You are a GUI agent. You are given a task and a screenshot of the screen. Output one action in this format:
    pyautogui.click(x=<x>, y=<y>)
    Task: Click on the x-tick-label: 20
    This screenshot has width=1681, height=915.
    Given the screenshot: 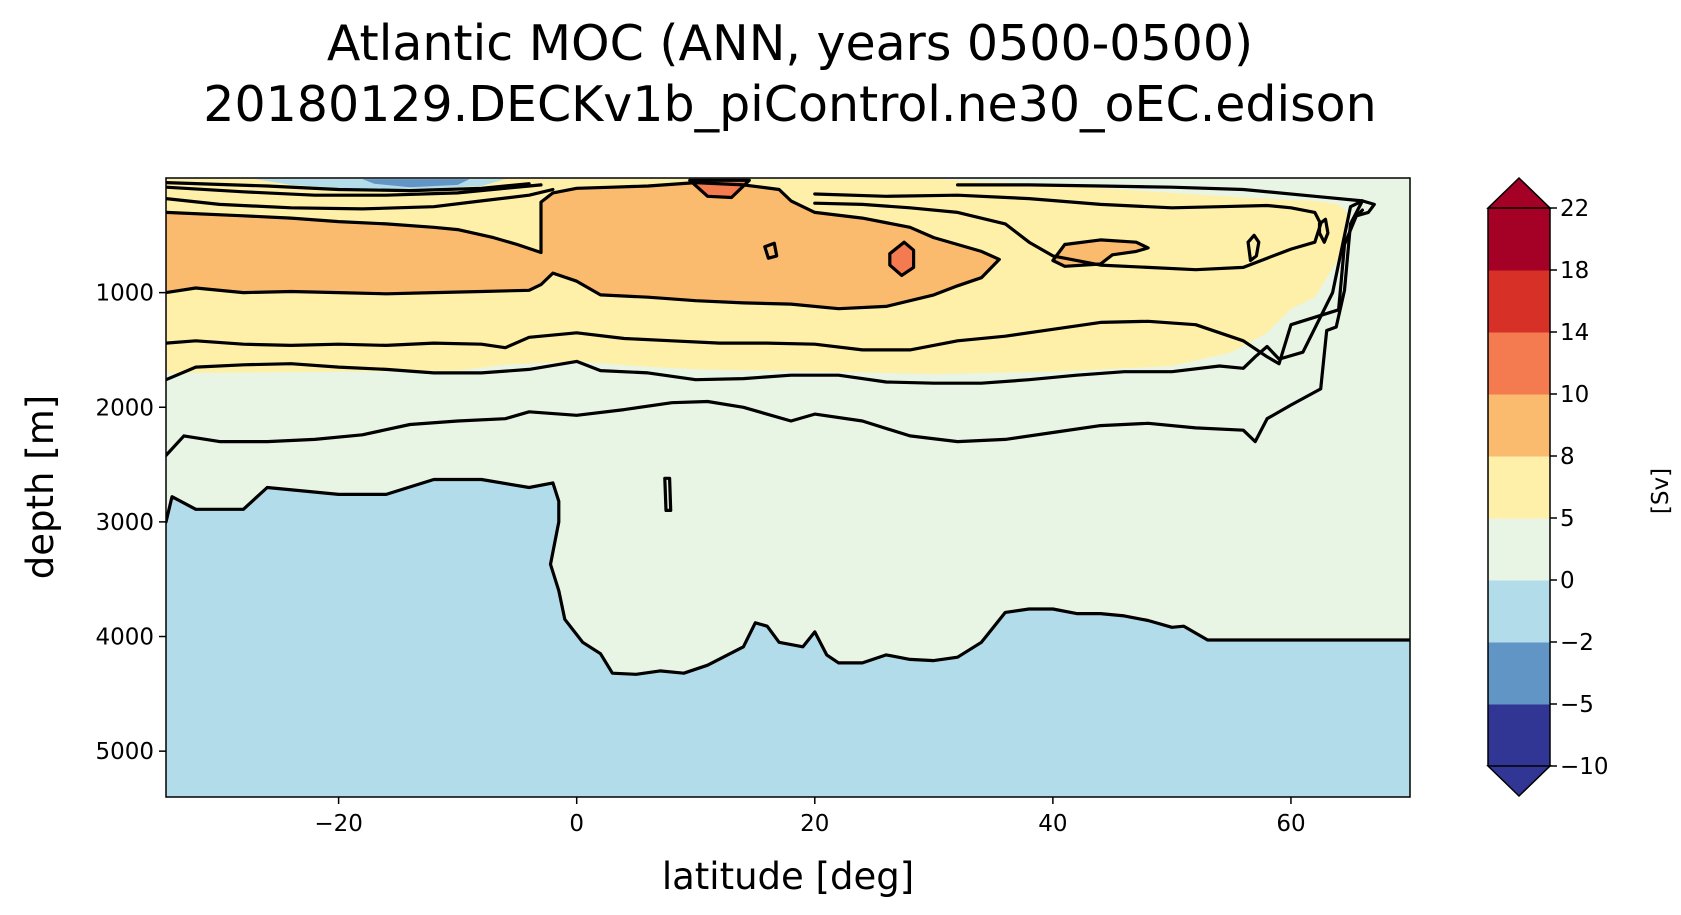 What is the action you would take?
    pyautogui.click(x=814, y=824)
    